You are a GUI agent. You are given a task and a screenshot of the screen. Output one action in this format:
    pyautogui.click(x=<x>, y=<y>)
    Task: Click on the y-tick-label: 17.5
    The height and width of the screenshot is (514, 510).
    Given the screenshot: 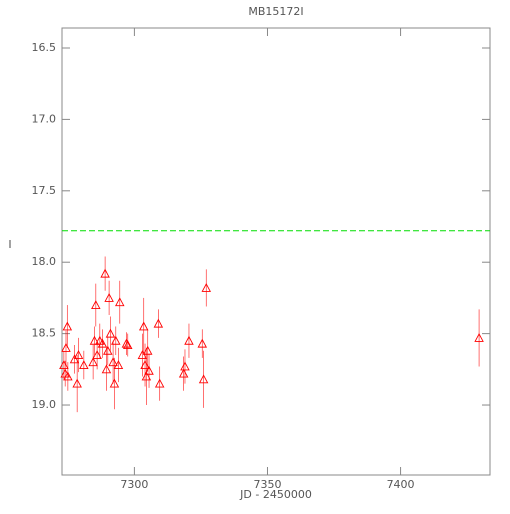 What is the action you would take?
    pyautogui.click(x=44, y=190)
    